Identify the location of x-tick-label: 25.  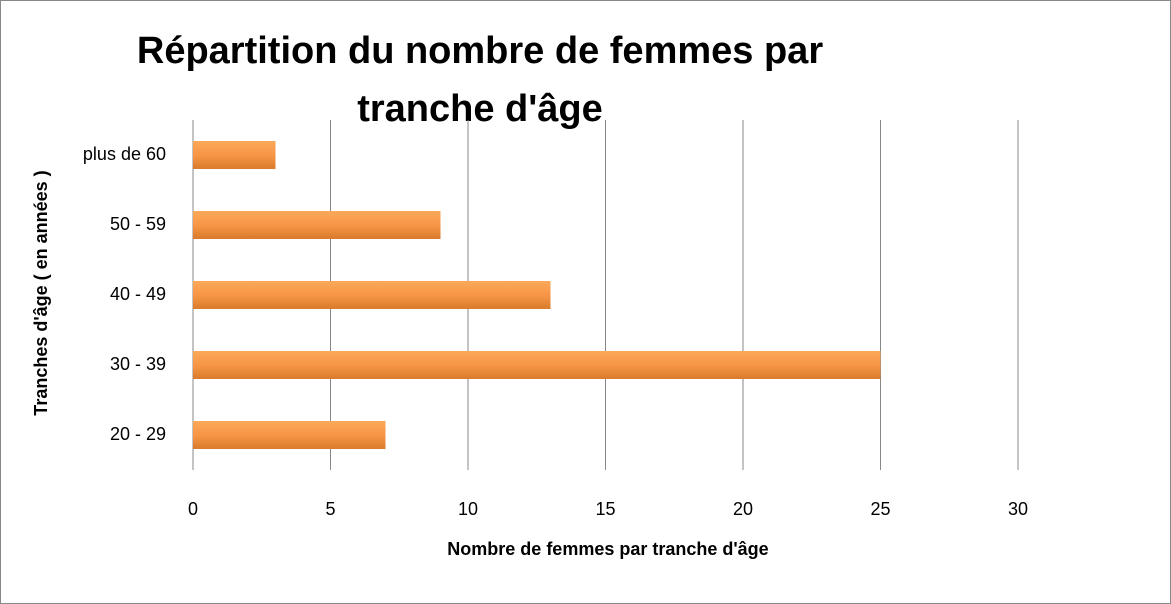
(880, 509).